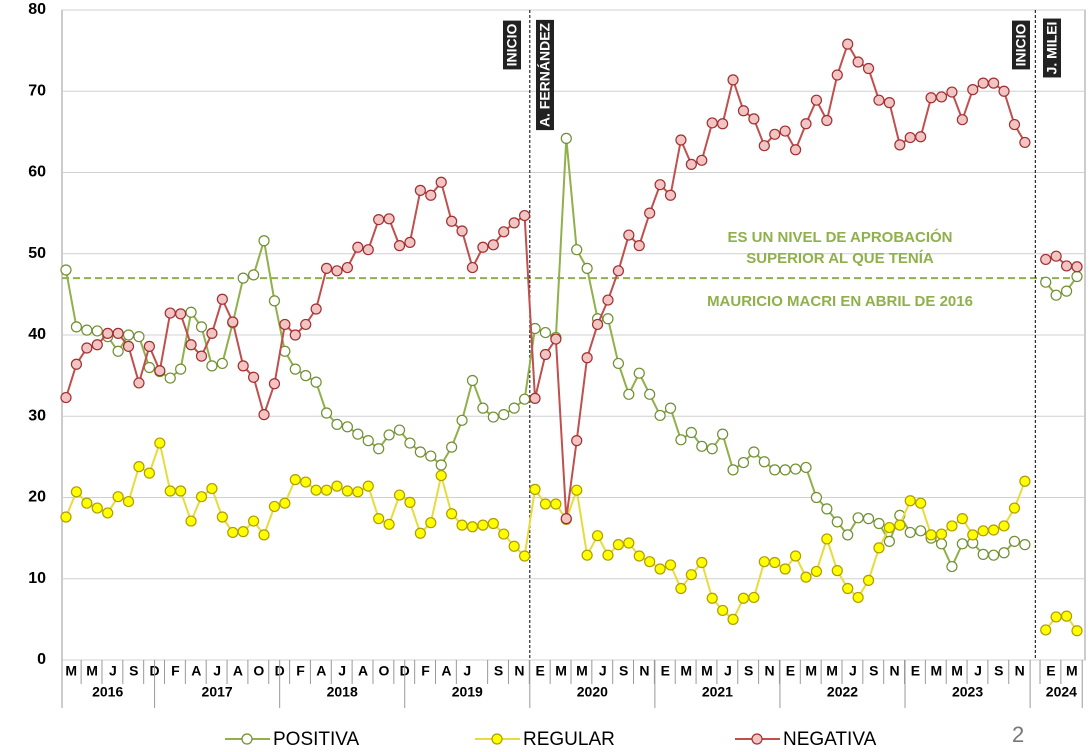  What do you see at coordinates (717, 692) in the screenshot?
I see `year-label: 2021` at bounding box center [717, 692].